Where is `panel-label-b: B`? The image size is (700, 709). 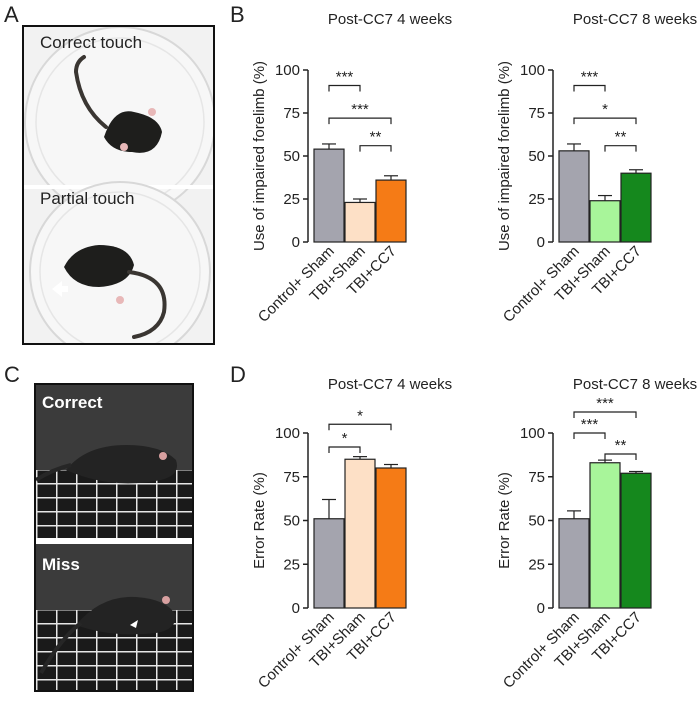 panel-label-b: B is located at coordinates (237, 14).